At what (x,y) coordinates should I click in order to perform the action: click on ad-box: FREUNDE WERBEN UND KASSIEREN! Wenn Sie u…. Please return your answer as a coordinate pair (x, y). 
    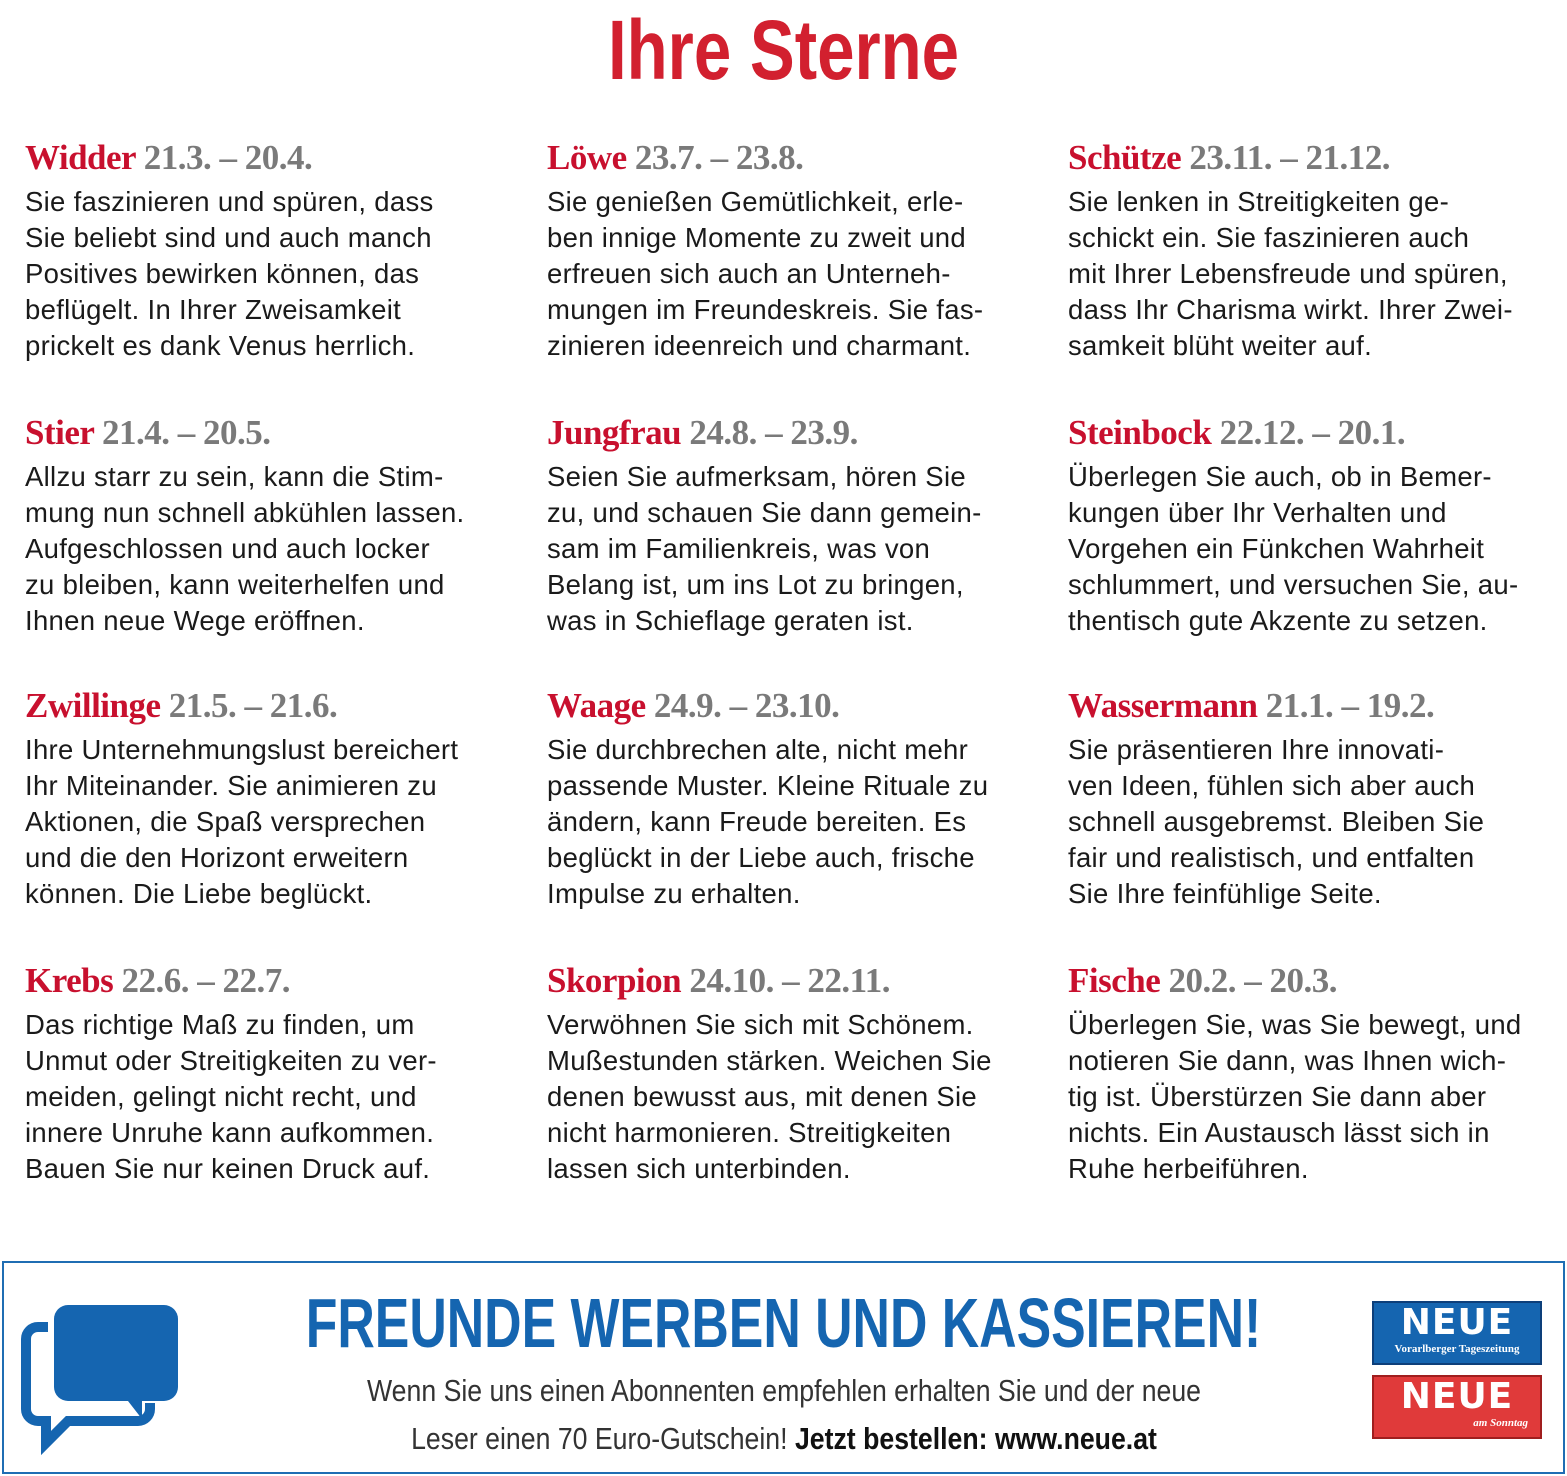
    Looking at the image, I should click on (783, 1367).